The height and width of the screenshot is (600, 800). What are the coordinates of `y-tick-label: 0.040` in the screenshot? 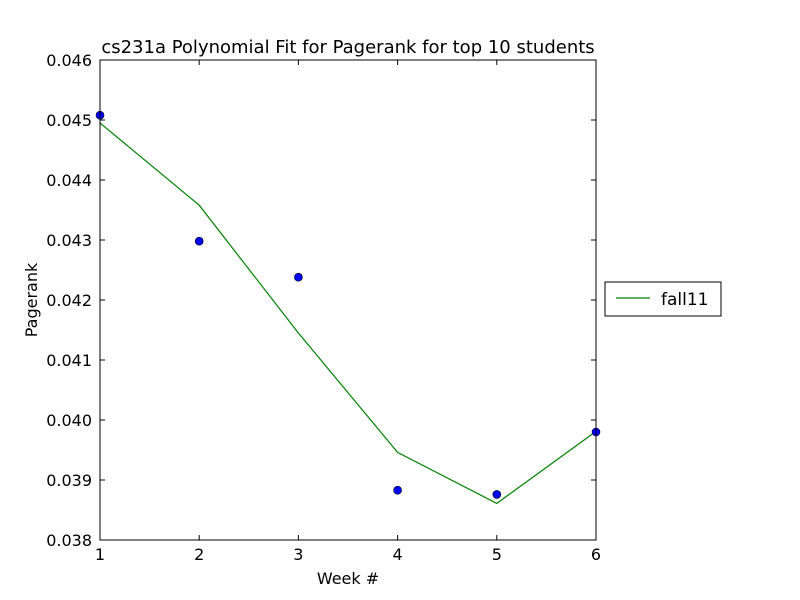 It's located at (69, 420).